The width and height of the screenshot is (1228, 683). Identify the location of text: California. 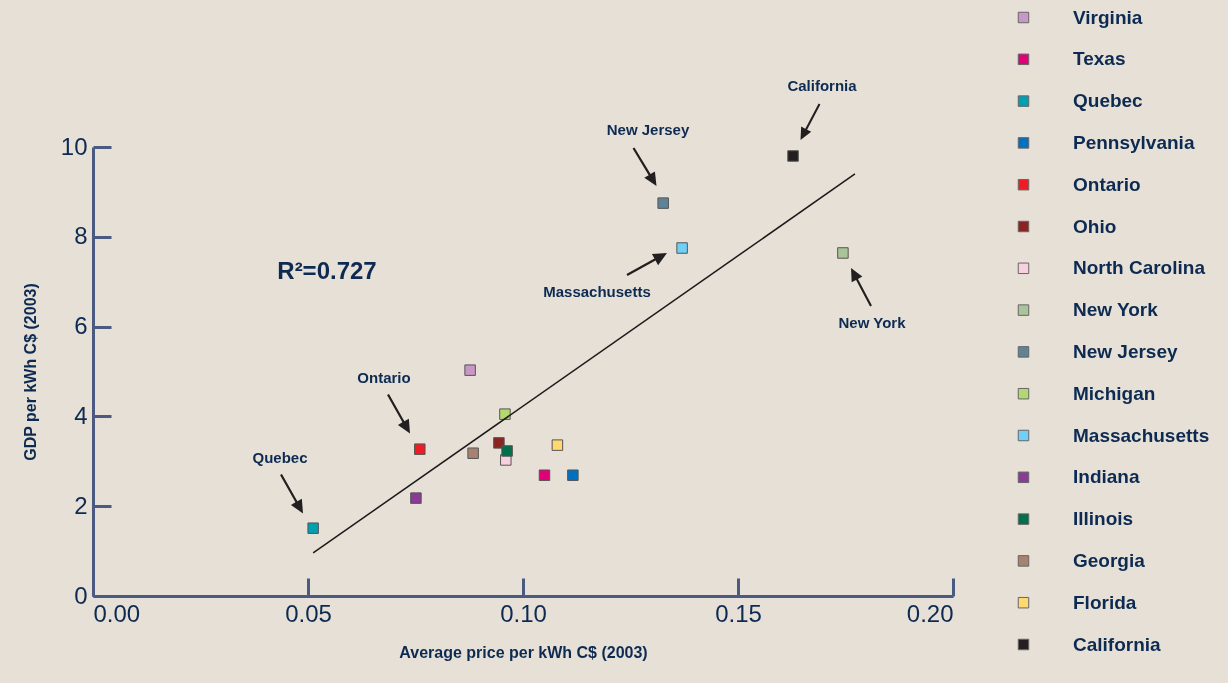
(822, 85).